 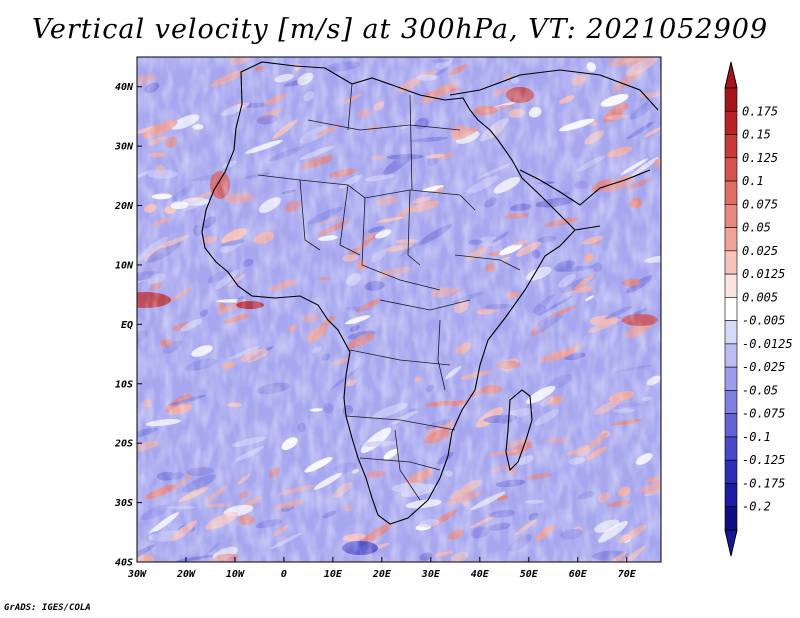 I want to click on colorbar-label: 0.005, so click(x=760, y=297).